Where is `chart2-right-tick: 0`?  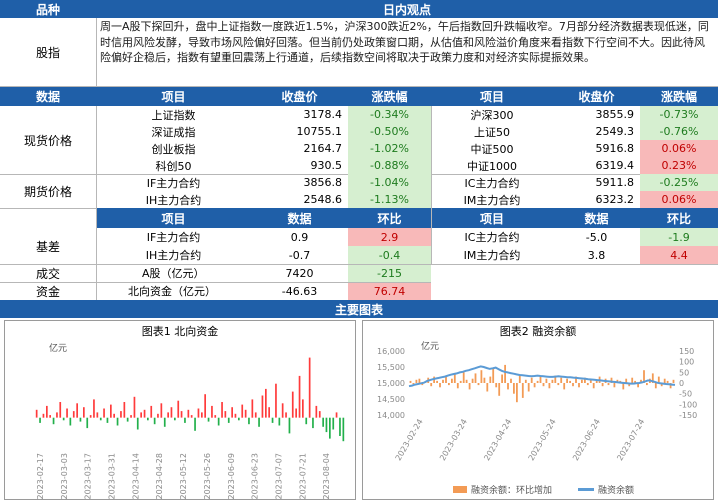
chart2-right-tick: 0 is located at coordinates (681, 383).